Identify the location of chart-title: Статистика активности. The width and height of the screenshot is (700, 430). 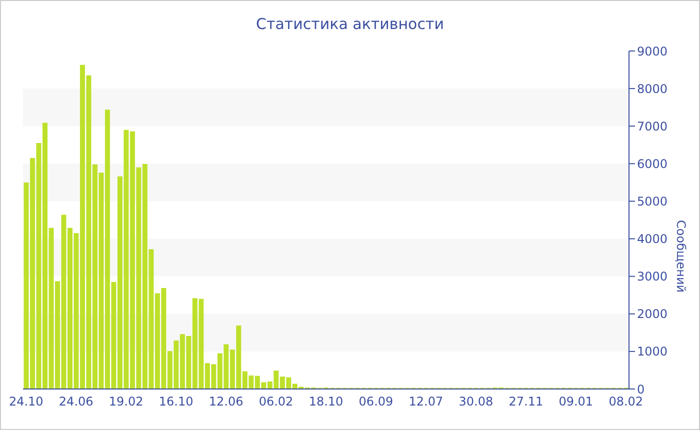
(350, 24).